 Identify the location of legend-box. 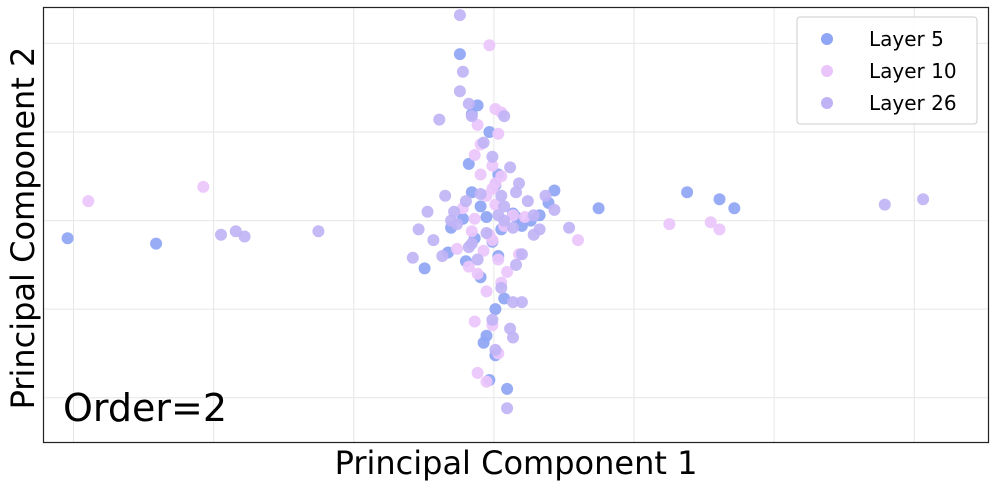
(887, 70).